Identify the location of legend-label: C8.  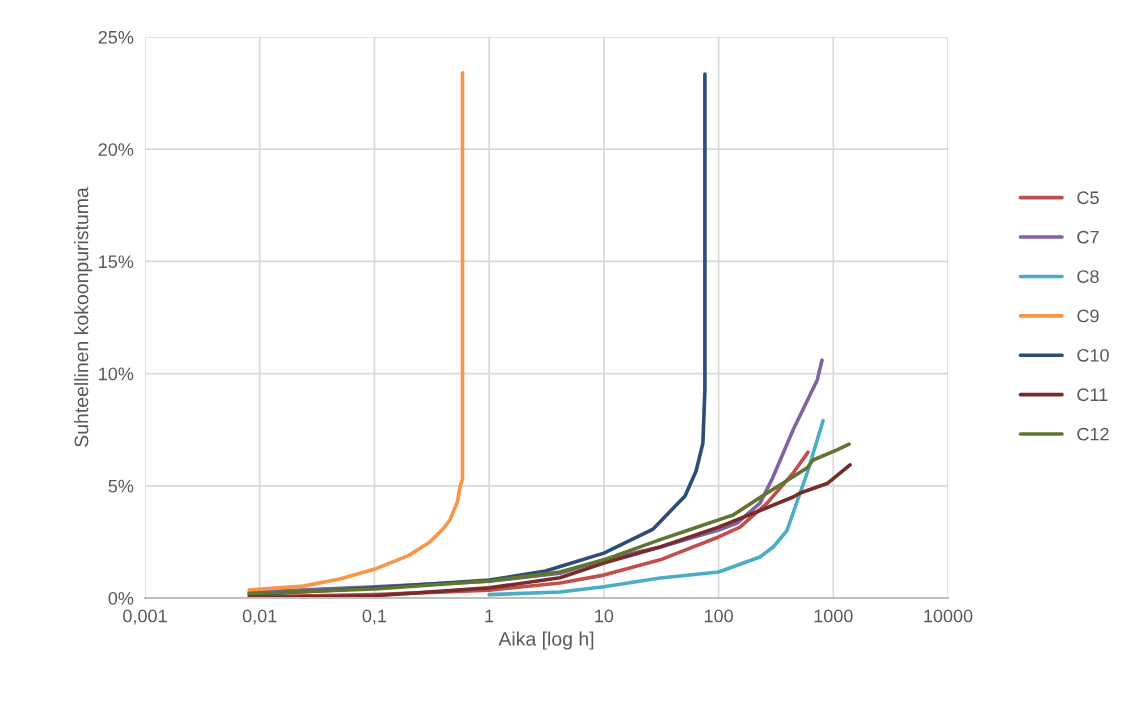
(1088, 276).